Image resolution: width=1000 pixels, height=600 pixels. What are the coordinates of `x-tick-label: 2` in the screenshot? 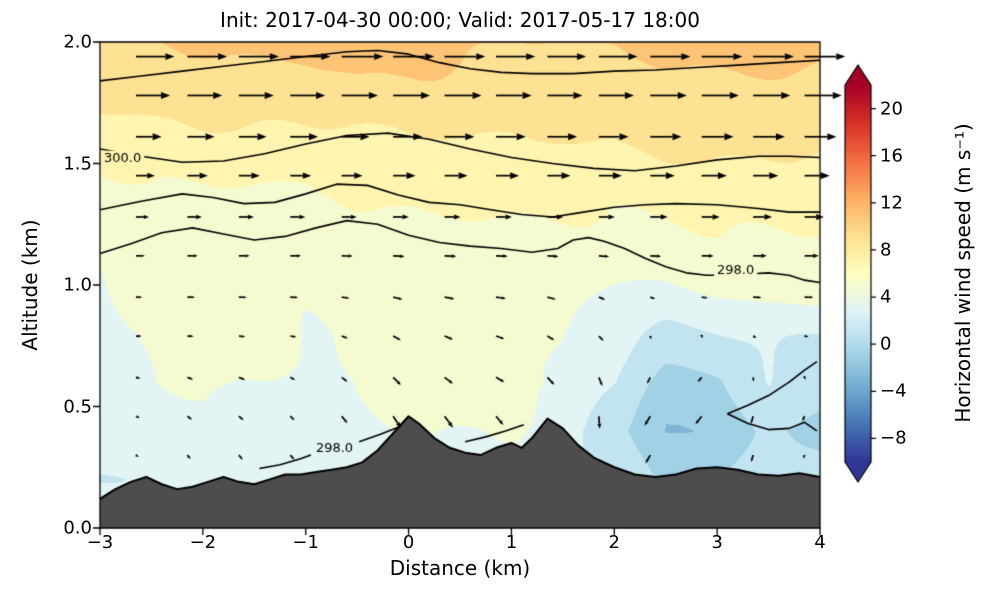 It's located at (614, 542).